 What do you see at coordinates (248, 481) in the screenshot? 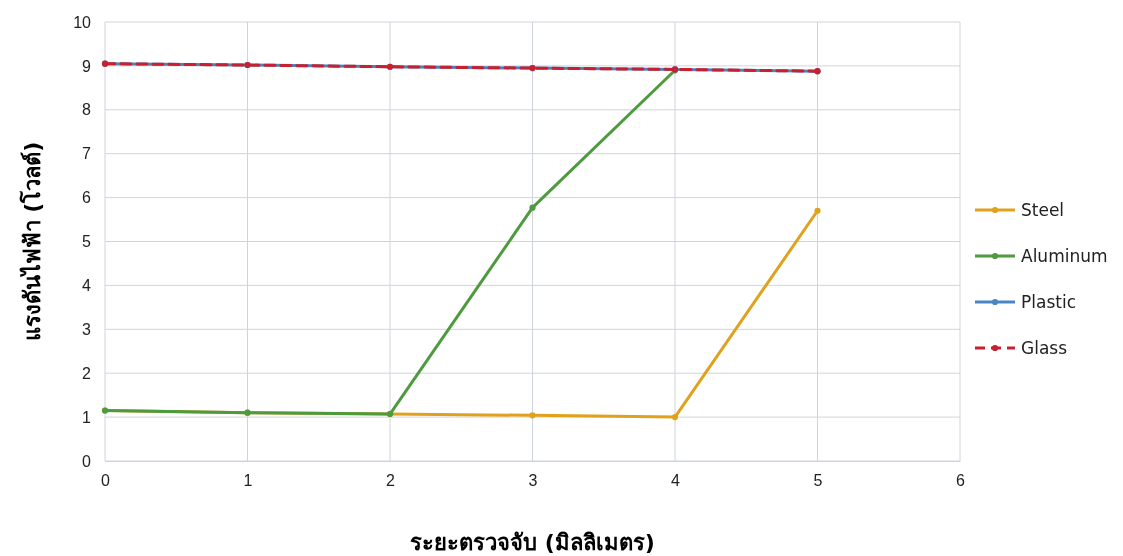
I see `x-tick-label: 1` at bounding box center [248, 481].